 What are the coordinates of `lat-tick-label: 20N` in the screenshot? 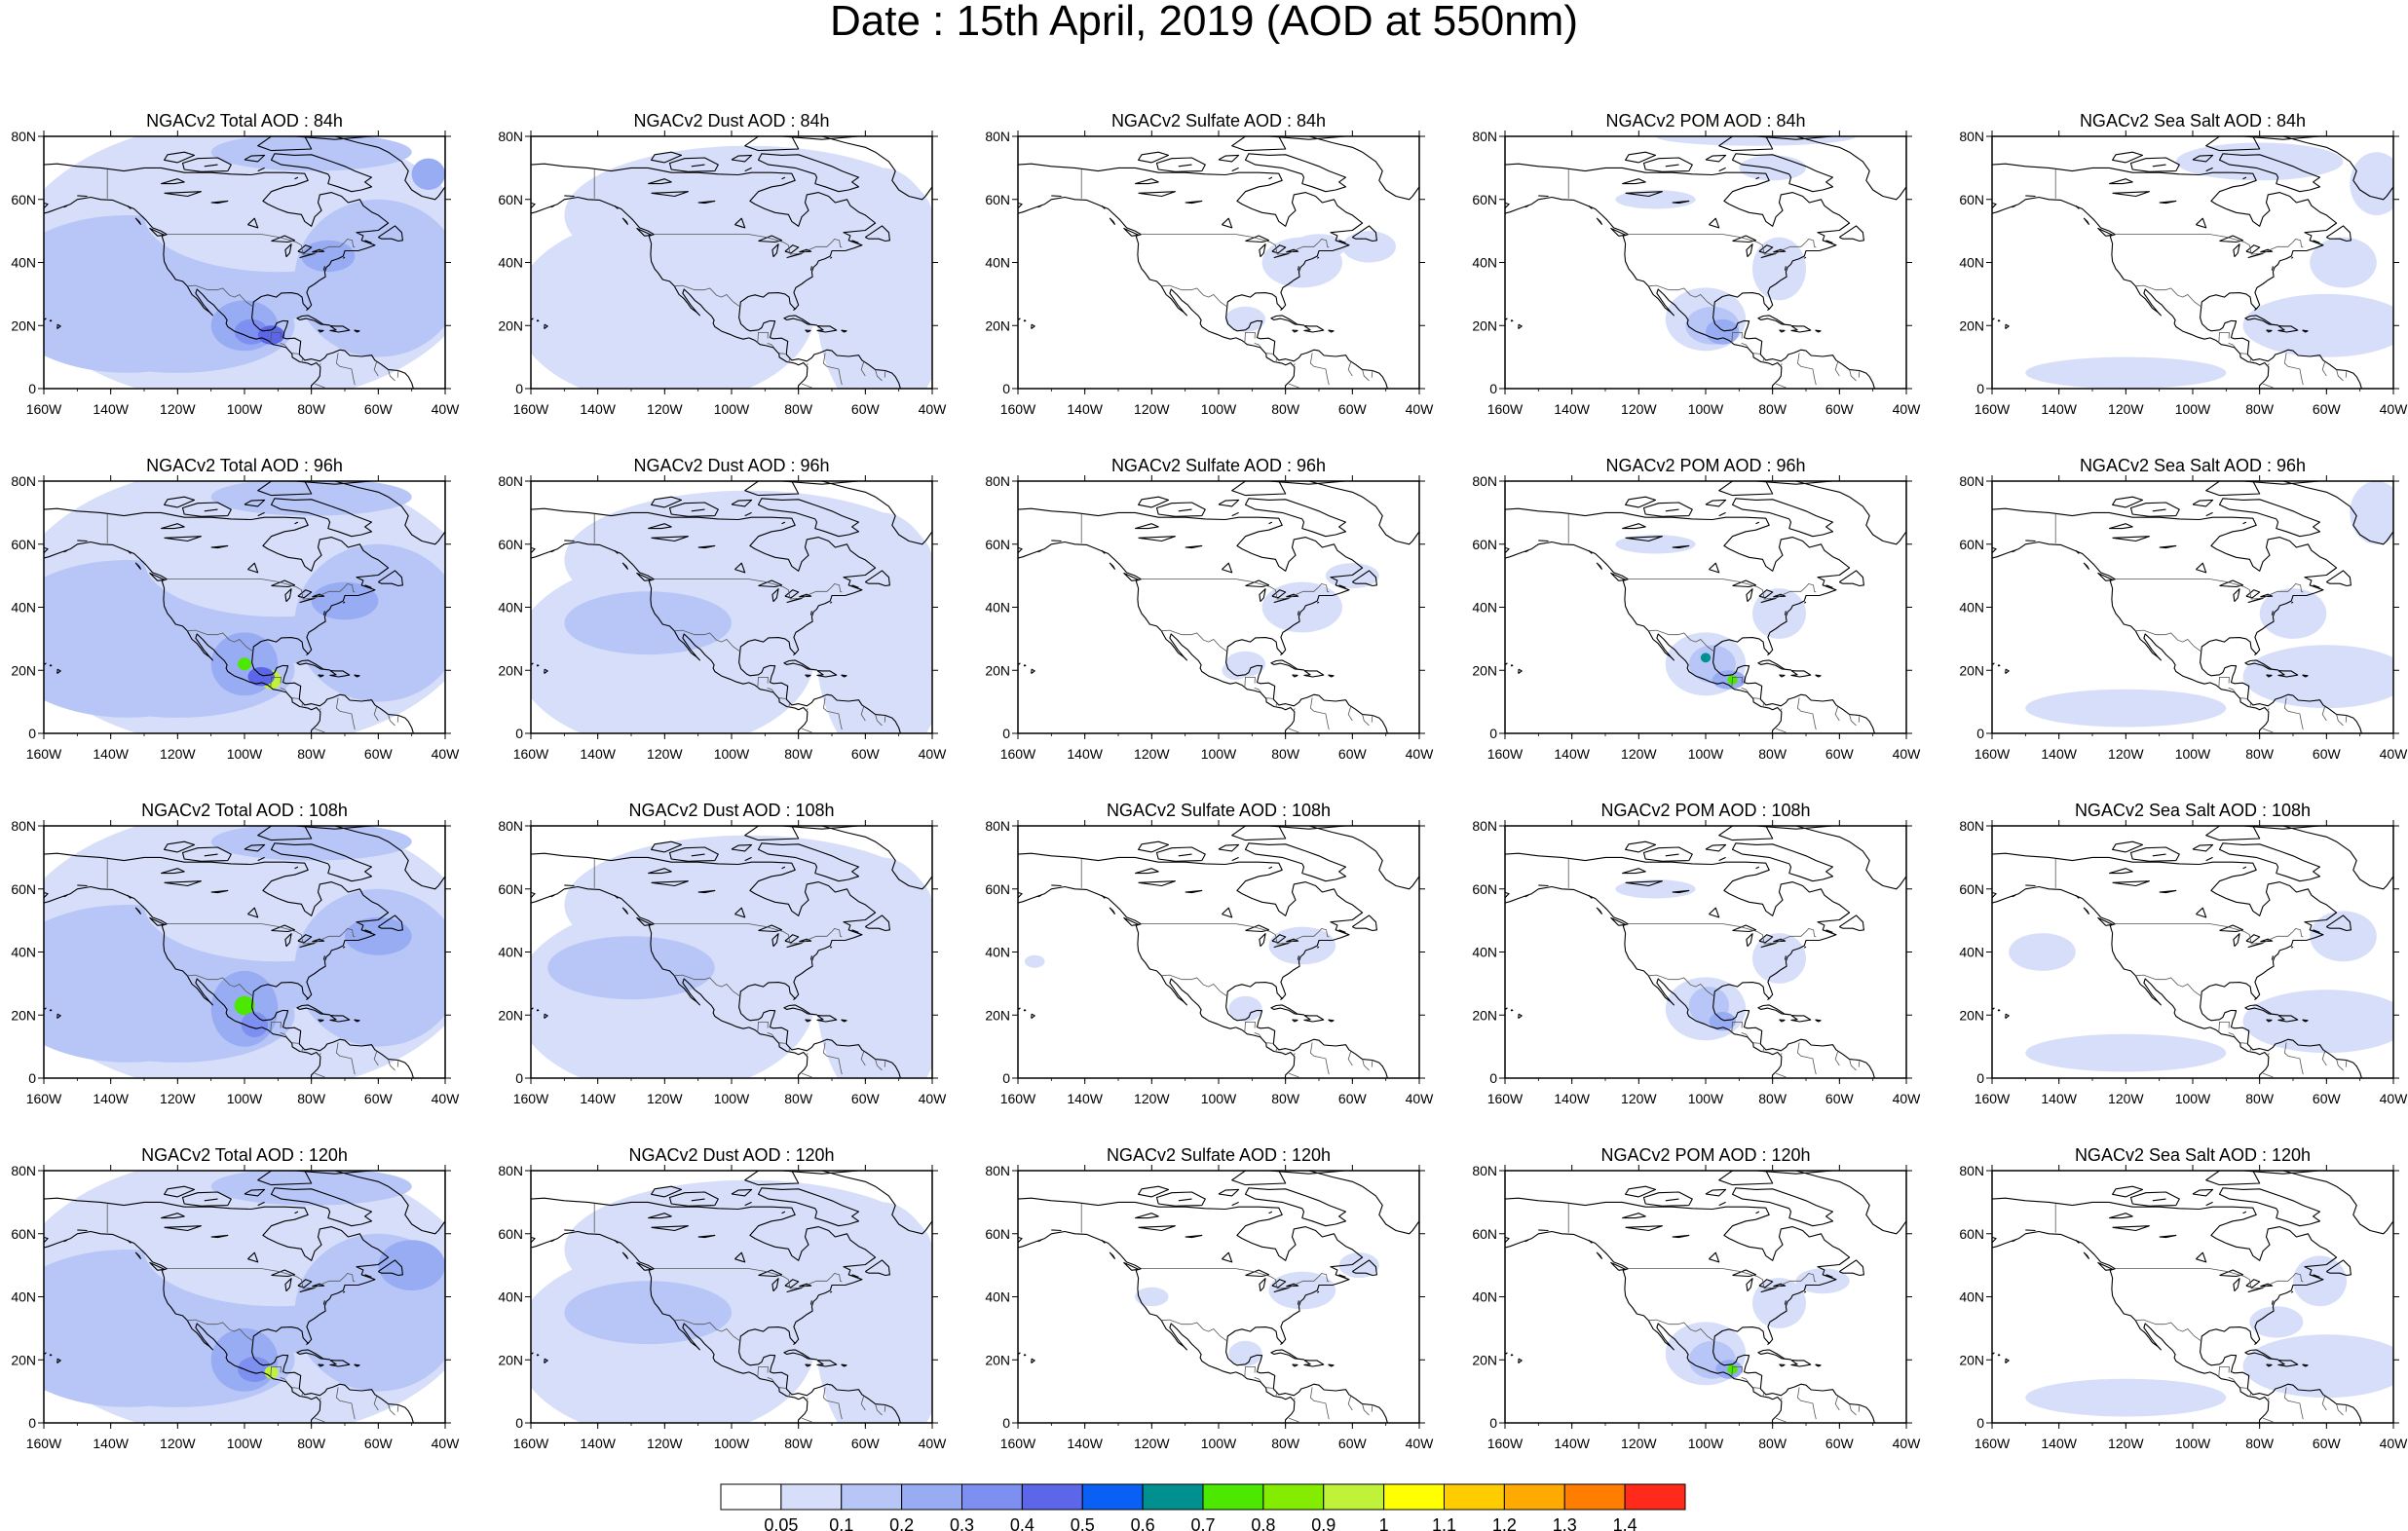 It's located at (510, 1359).